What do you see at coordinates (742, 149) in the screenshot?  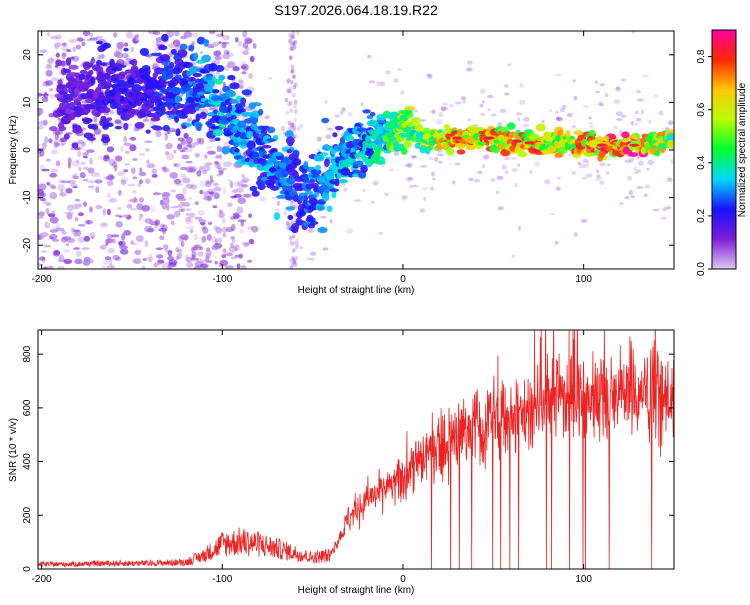 I see `colorbar-label: Normalized spectral amplitude` at bounding box center [742, 149].